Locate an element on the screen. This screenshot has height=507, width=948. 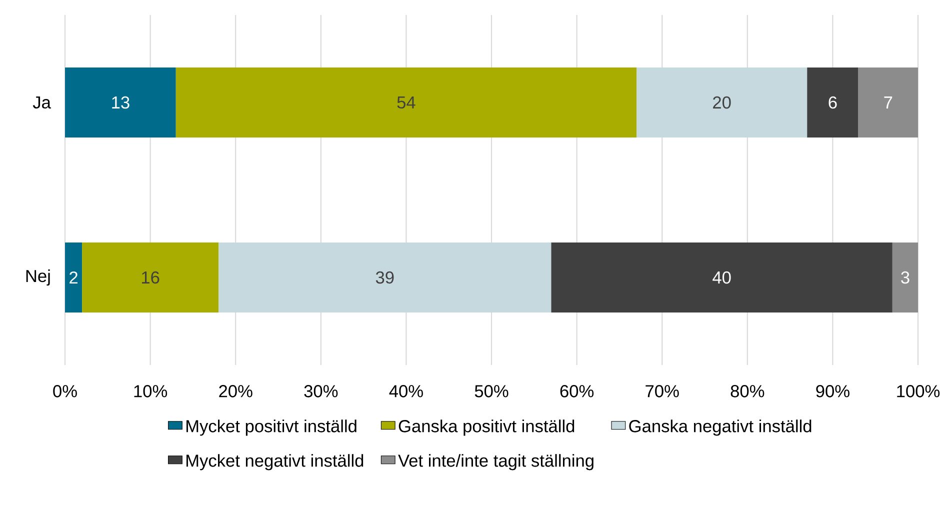
y-tick-label: Ja is located at coordinates (41, 102).